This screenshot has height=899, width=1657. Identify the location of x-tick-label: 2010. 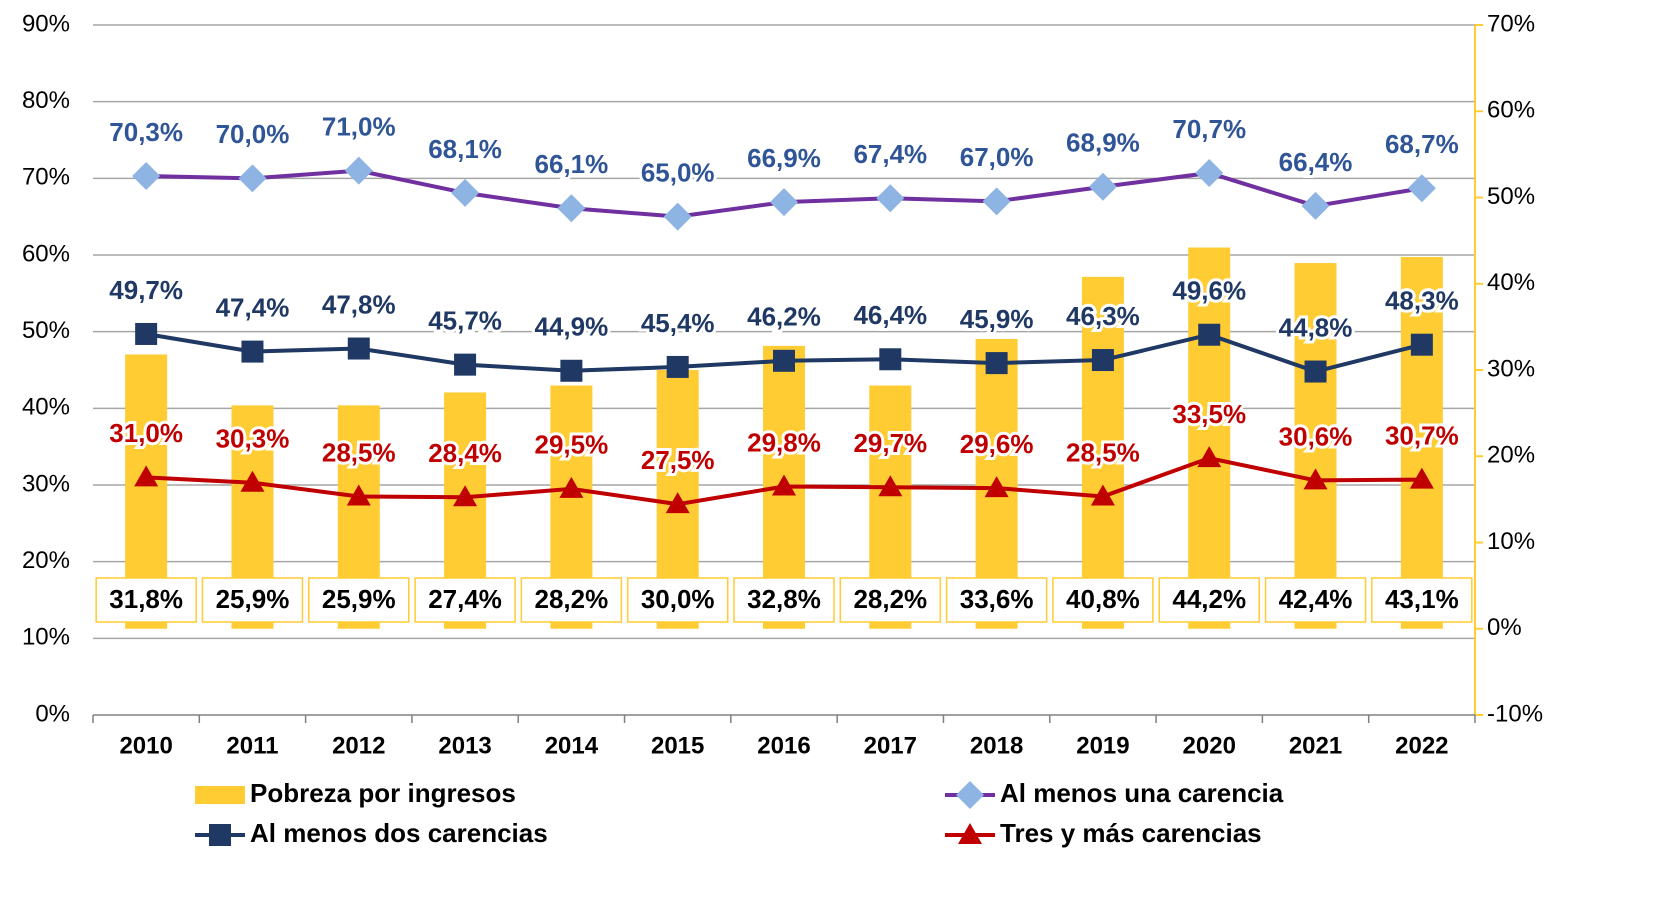
(145, 745).